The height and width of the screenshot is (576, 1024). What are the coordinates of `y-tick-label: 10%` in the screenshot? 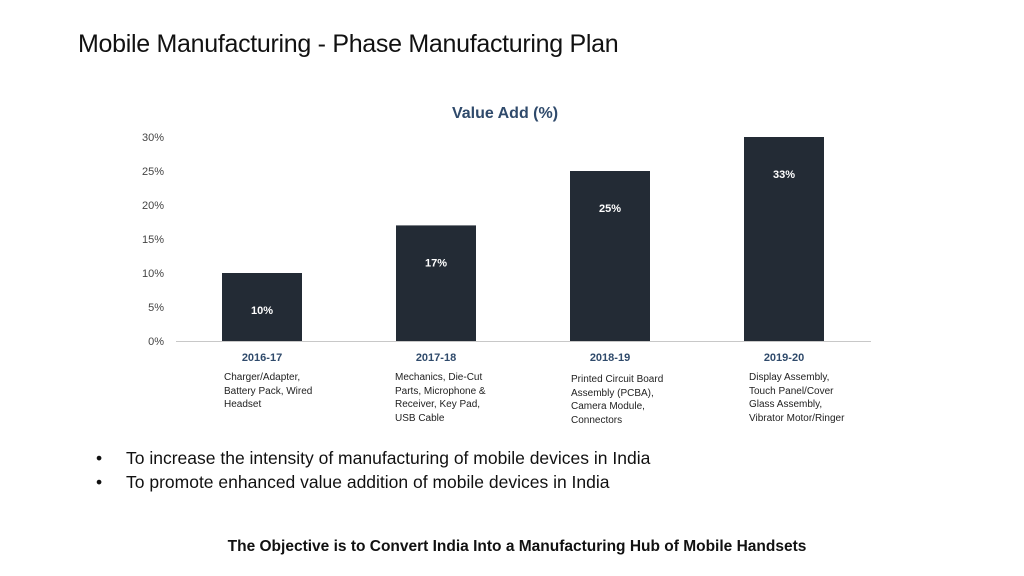 It's located at (153, 274).